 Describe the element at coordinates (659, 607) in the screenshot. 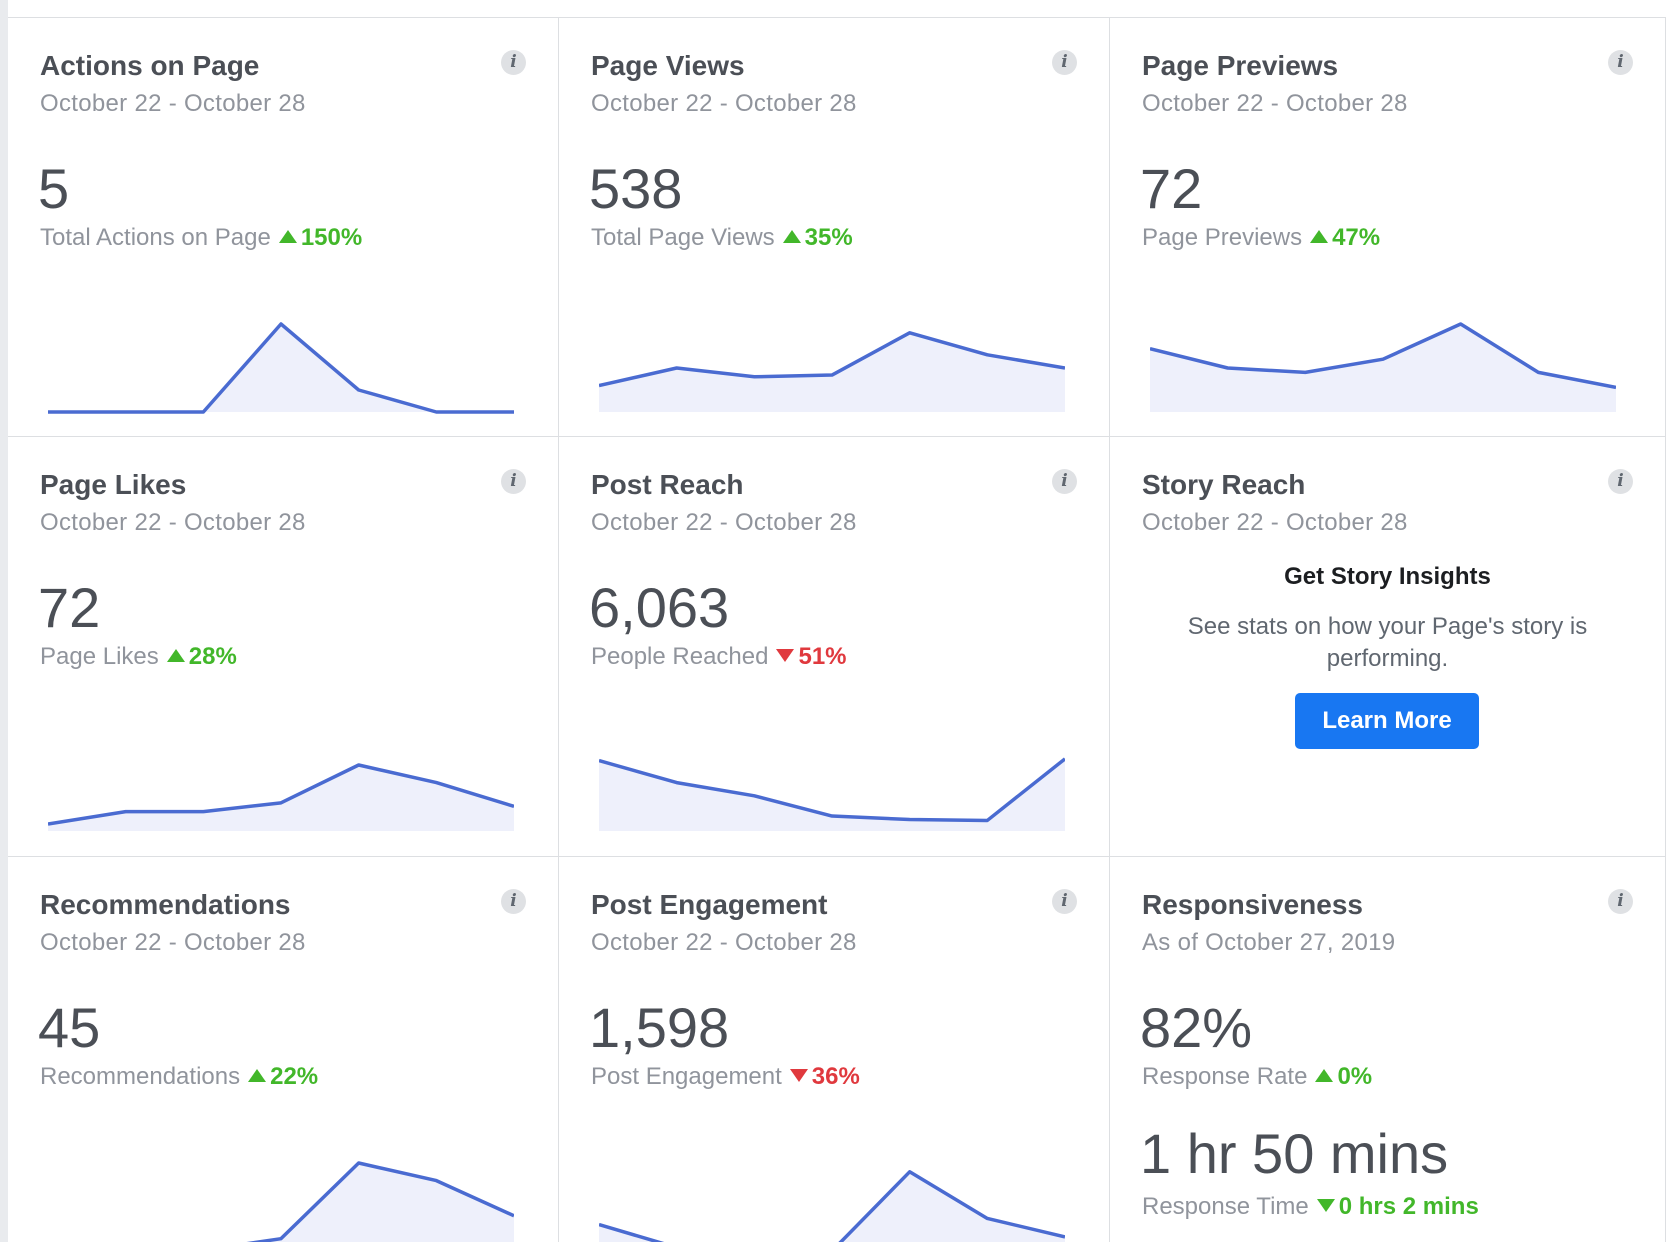

I see `metric-value: 6,063` at that location.